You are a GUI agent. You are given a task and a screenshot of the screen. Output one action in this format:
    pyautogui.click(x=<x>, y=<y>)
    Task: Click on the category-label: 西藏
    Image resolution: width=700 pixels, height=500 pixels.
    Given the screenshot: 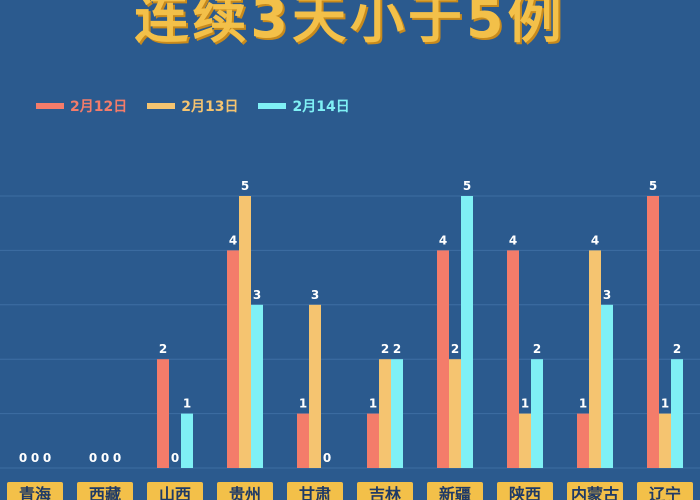 What is the action you would take?
    pyautogui.click(x=105, y=492)
    